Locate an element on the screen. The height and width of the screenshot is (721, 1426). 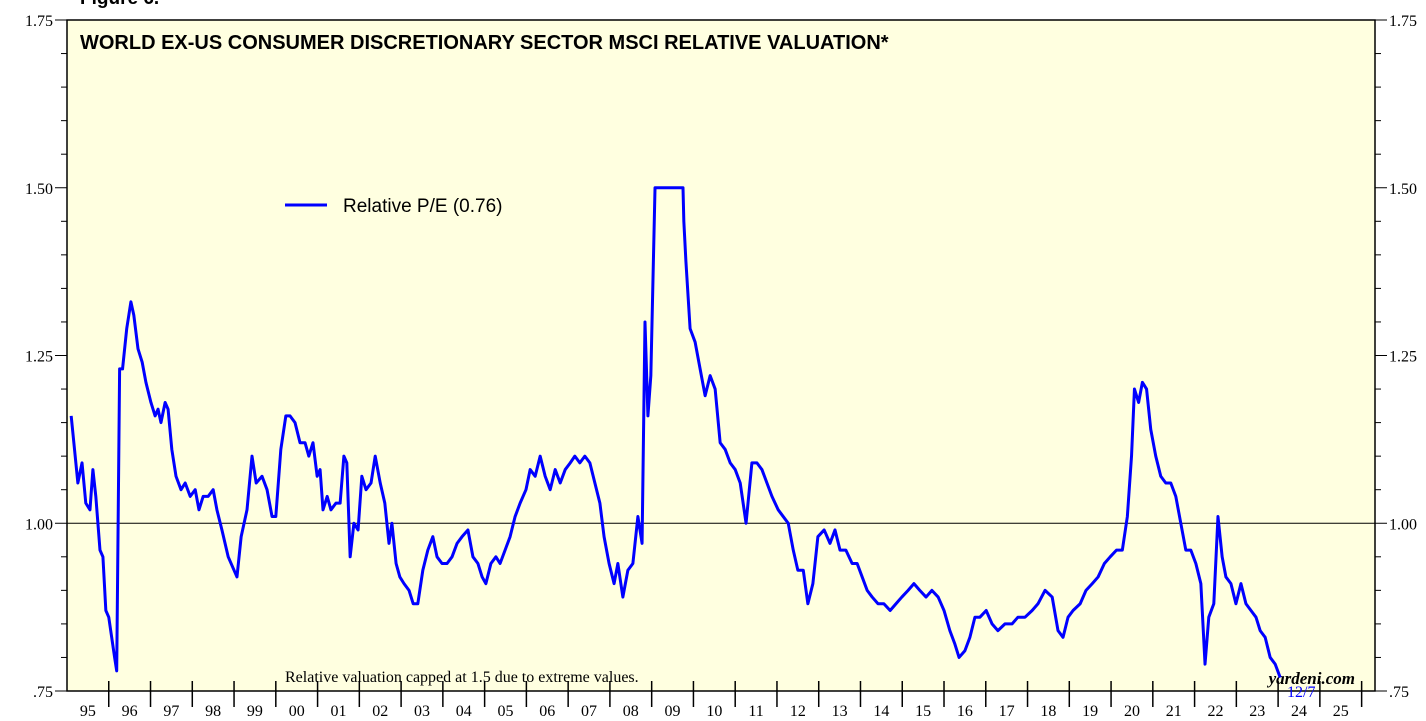
x-tick-label: 06 is located at coordinates (547, 711).